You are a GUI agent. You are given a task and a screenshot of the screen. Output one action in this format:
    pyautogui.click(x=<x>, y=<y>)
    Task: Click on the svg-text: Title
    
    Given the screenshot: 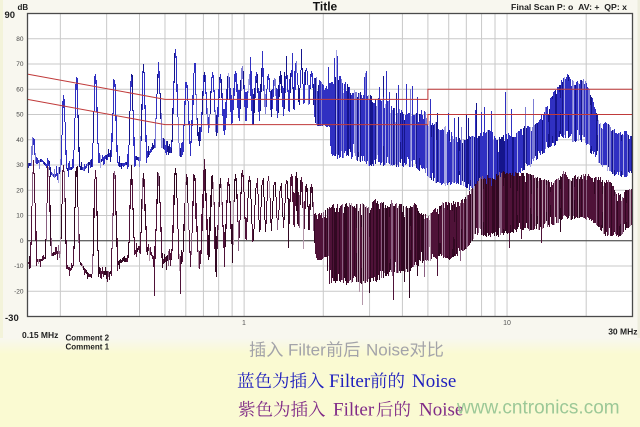 What is the action you would take?
    pyautogui.click(x=325, y=6)
    